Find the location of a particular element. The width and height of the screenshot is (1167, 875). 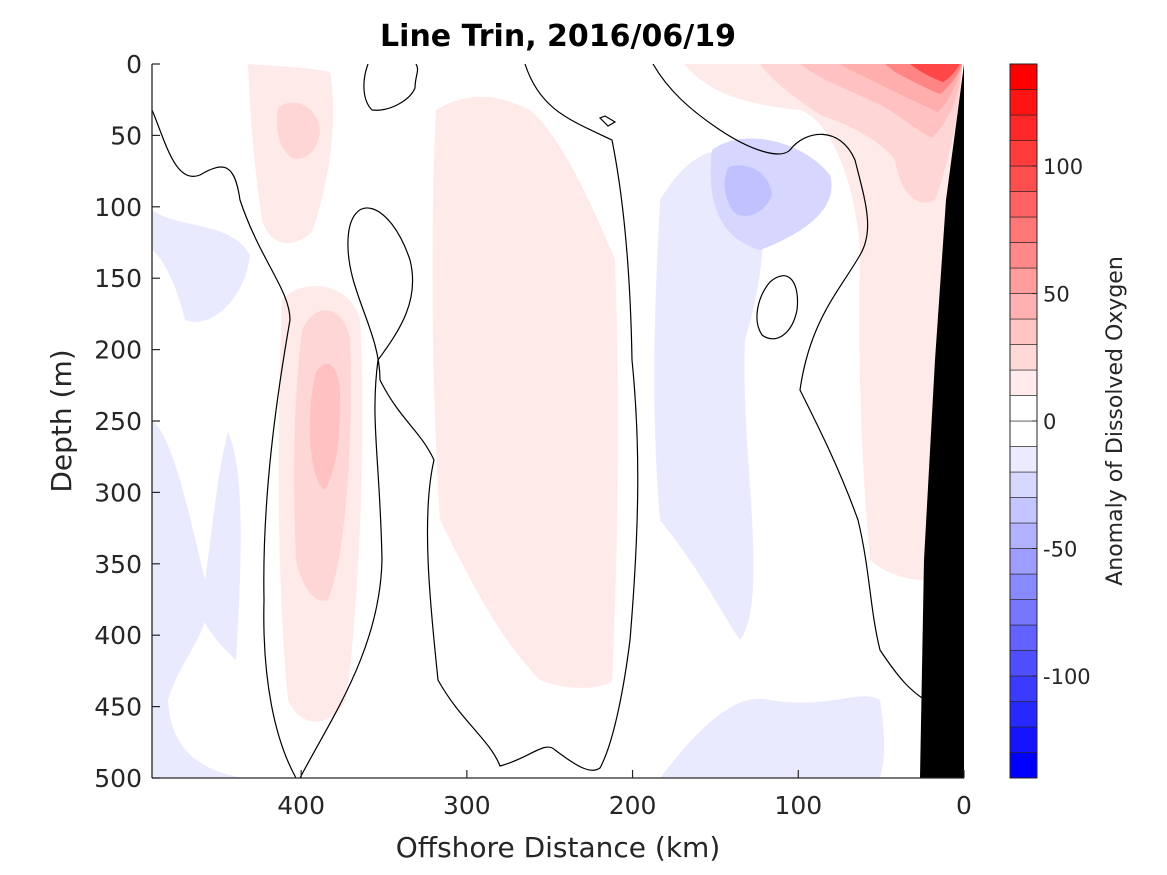

x-axis: 400 300 200 100 0 is located at coordinates (624, 795).